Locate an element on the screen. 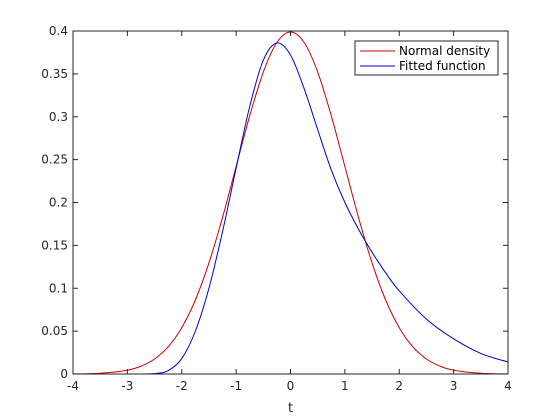  x-axis-label: t is located at coordinates (290, 408).